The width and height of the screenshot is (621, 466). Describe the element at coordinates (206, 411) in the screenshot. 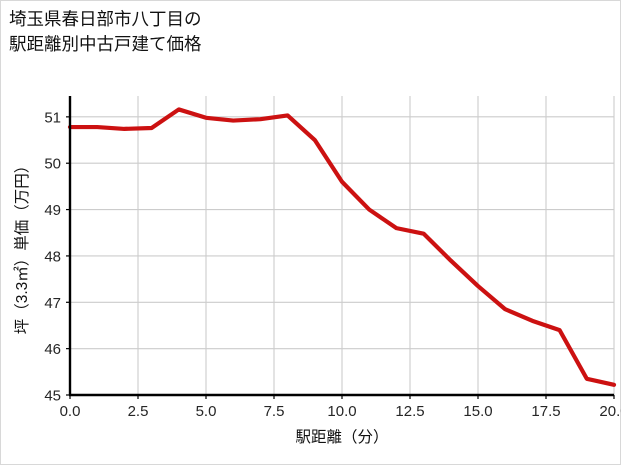

I see `x-tick-label: 5.0` at that location.